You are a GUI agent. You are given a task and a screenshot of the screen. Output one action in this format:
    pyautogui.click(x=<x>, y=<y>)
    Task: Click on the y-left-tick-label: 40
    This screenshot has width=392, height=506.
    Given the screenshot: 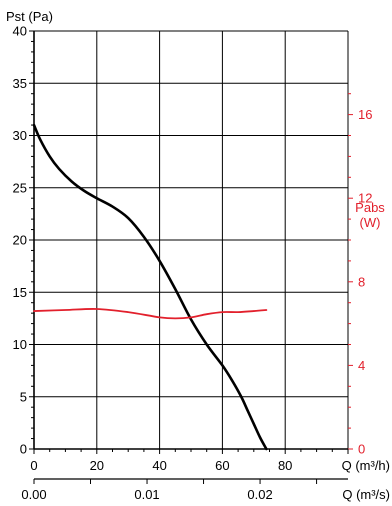 What is the action you would take?
    pyautogui.click(x=20, y=31)
    